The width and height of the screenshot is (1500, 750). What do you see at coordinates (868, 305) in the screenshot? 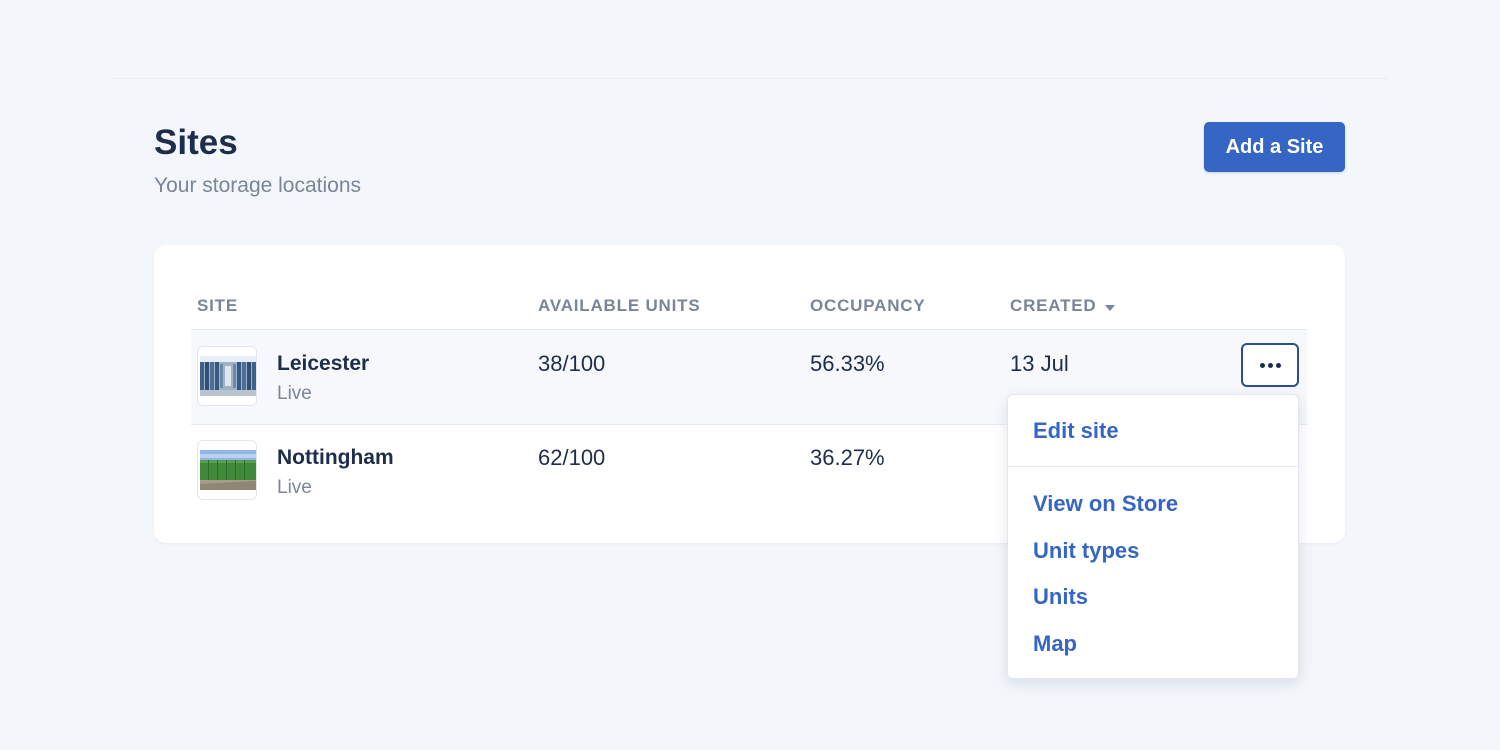
I see `column-header-occupancy: OCCUPANCY` at bounding box center [868, 305].